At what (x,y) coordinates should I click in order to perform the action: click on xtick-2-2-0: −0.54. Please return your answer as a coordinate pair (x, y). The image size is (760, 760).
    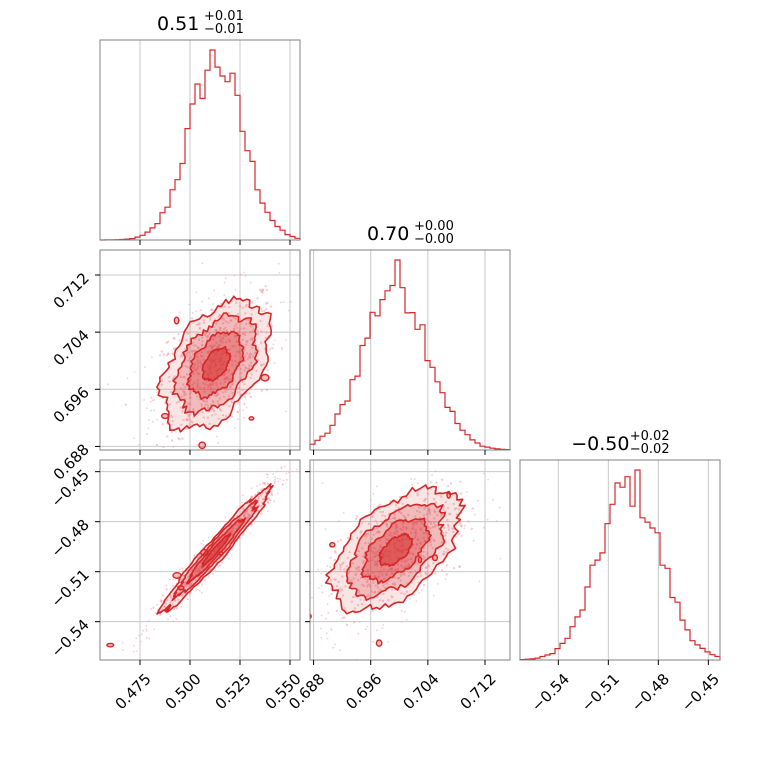
    Looking at the image, I should click on (550, 687).